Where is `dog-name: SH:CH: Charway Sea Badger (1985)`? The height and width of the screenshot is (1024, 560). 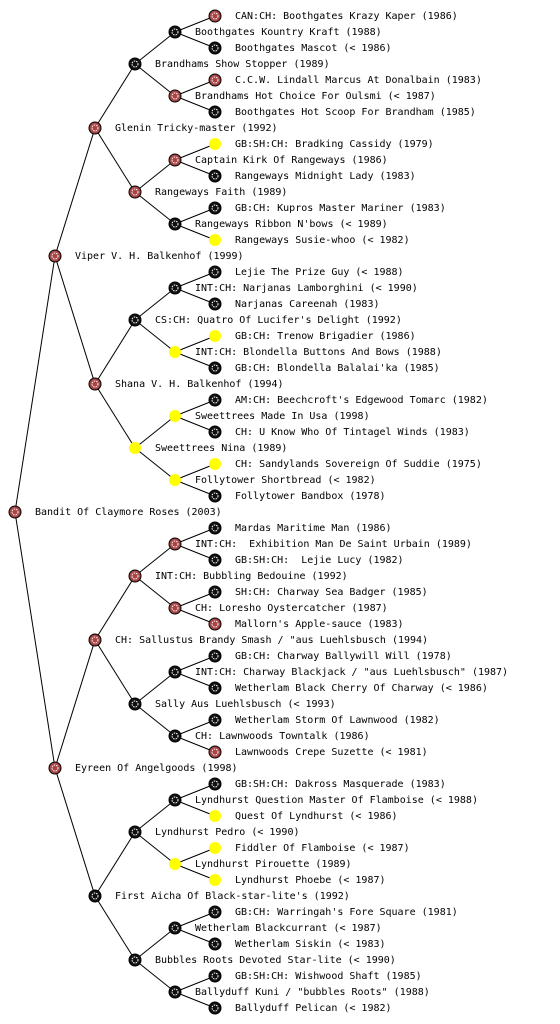 dog-name: SH:CH: Charway Sea Badger (1985) is located at coordinates (331, 592).